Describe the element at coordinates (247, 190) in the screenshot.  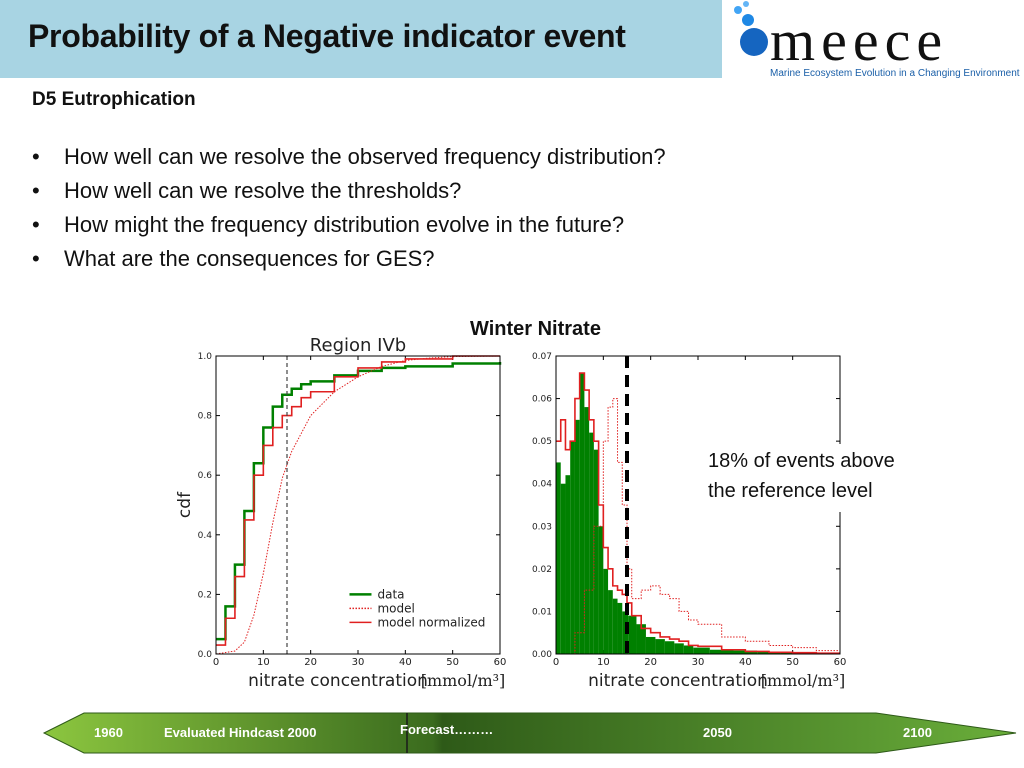
I see `list-item: • How well can we resolve the thresholds?` at that location.